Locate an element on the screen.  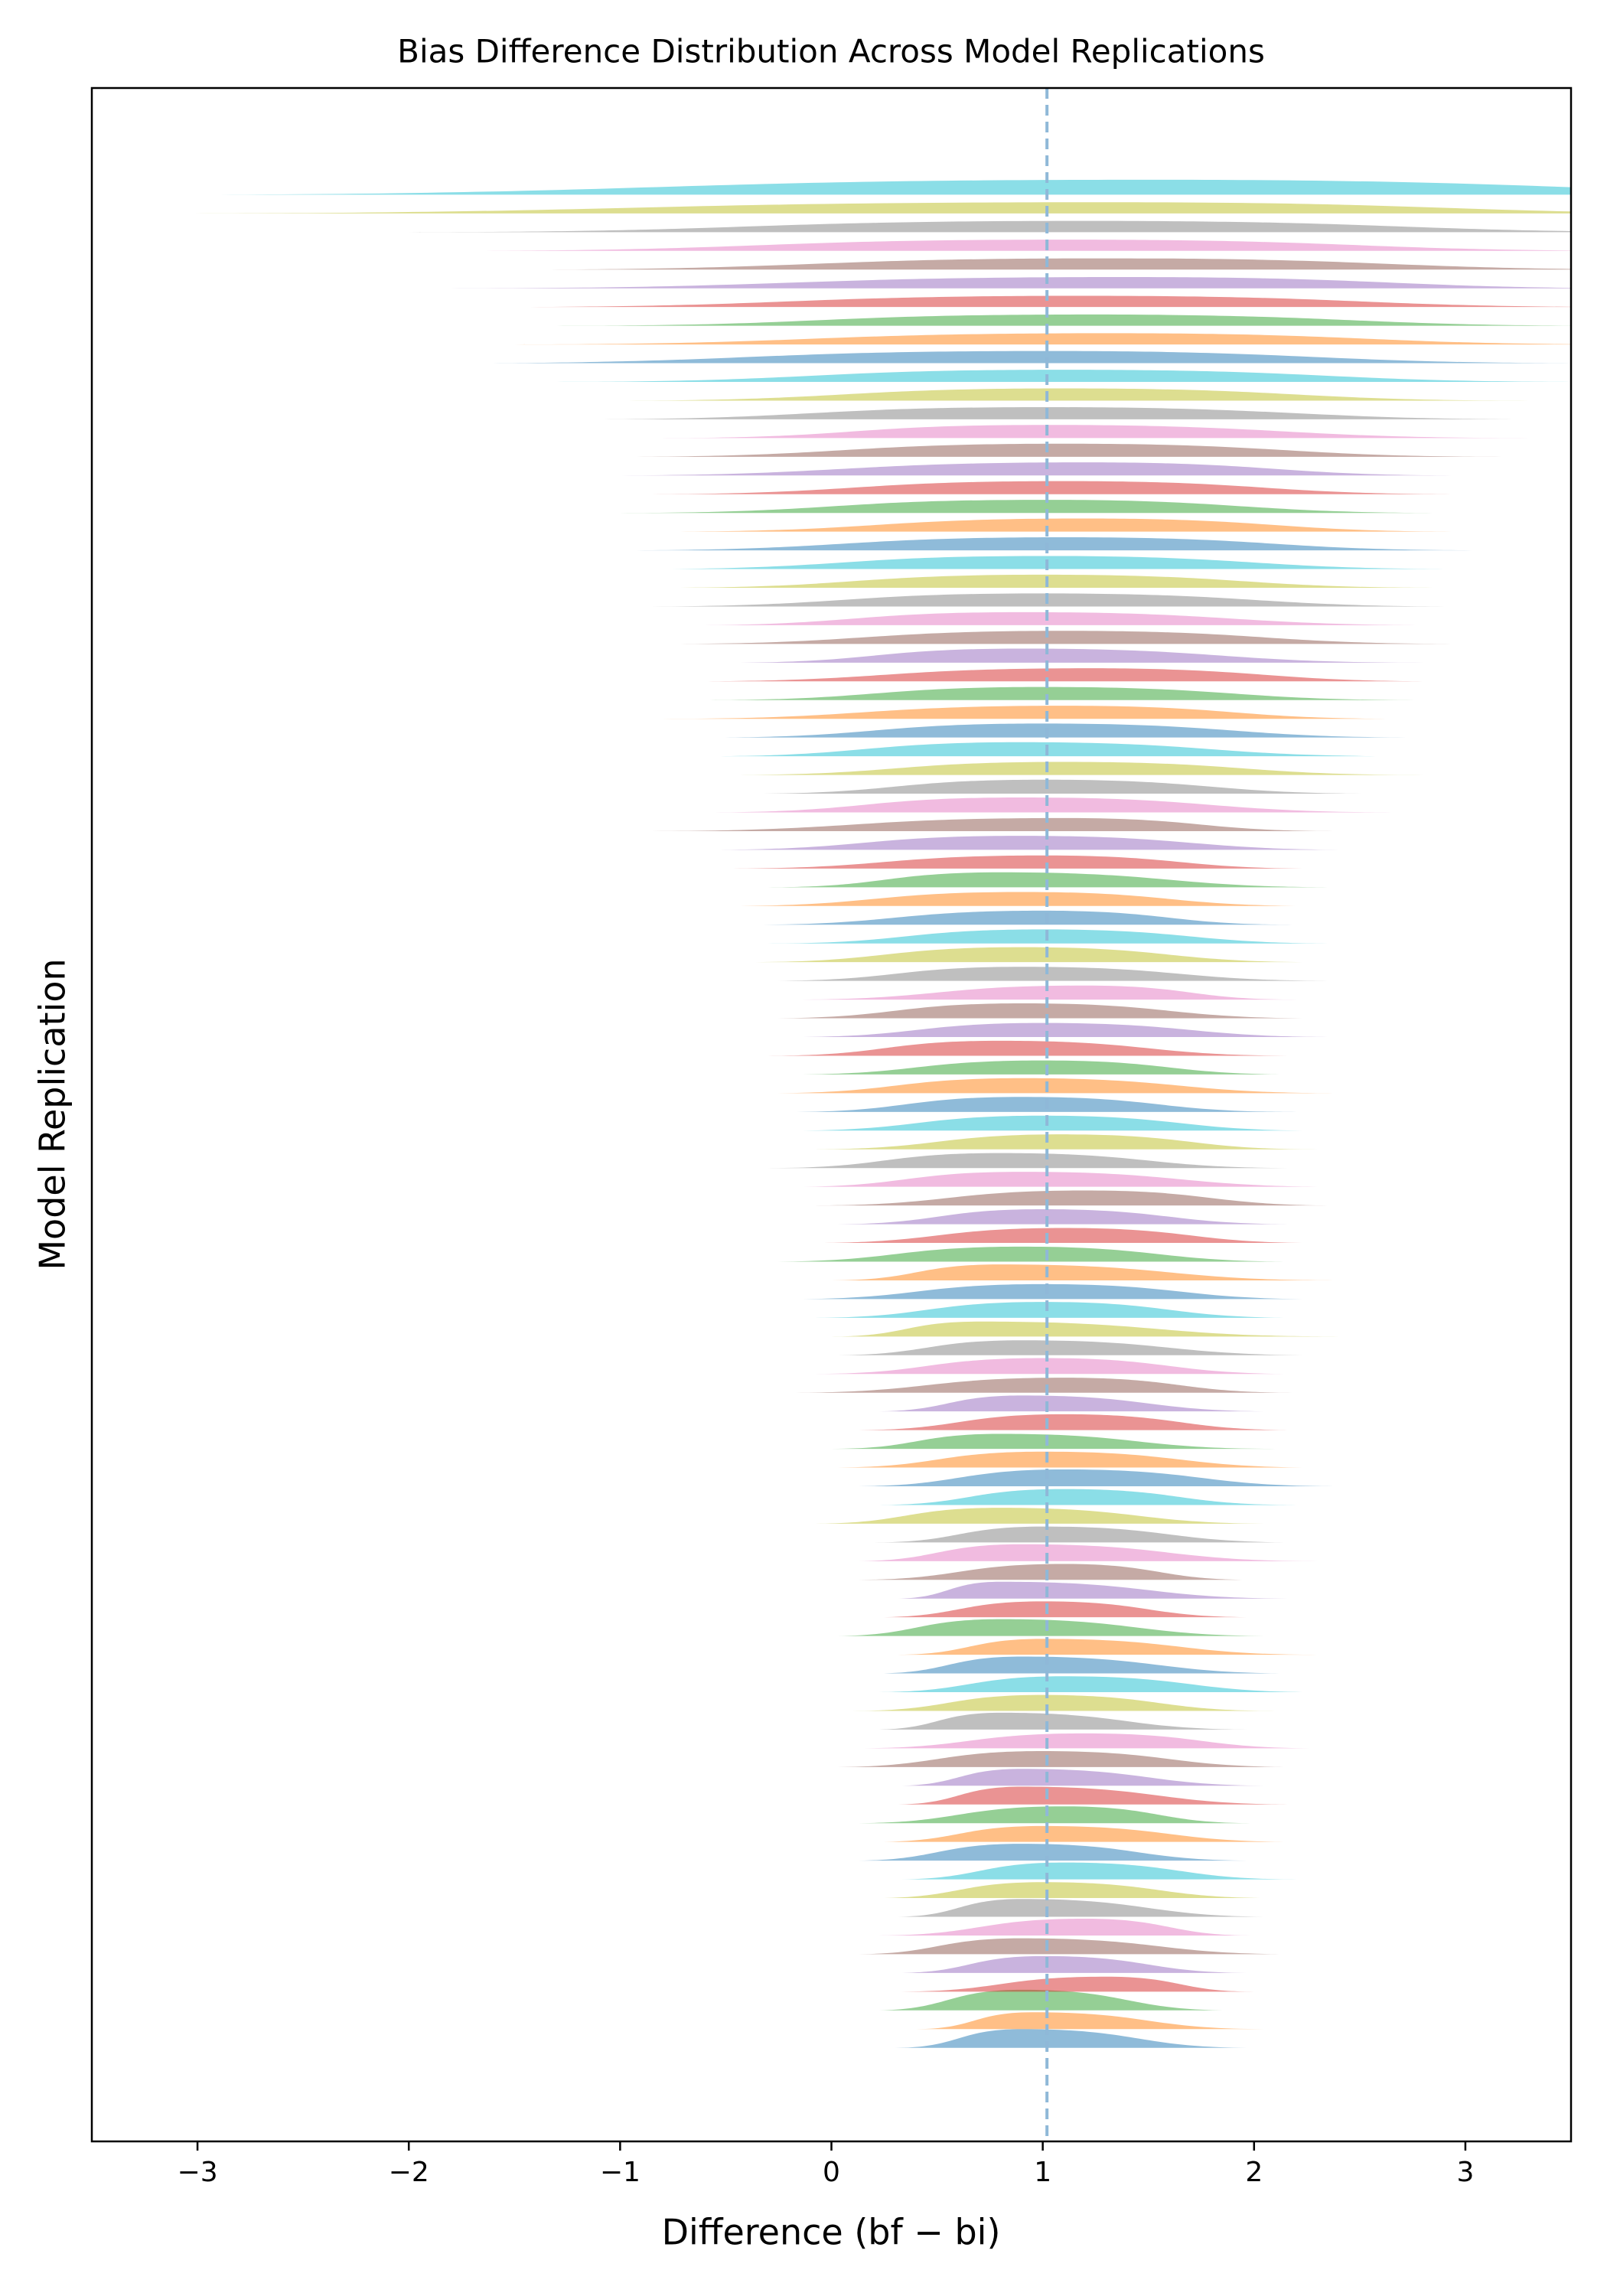
x-tick-label: −2 is located at coordinates (409, 2172).